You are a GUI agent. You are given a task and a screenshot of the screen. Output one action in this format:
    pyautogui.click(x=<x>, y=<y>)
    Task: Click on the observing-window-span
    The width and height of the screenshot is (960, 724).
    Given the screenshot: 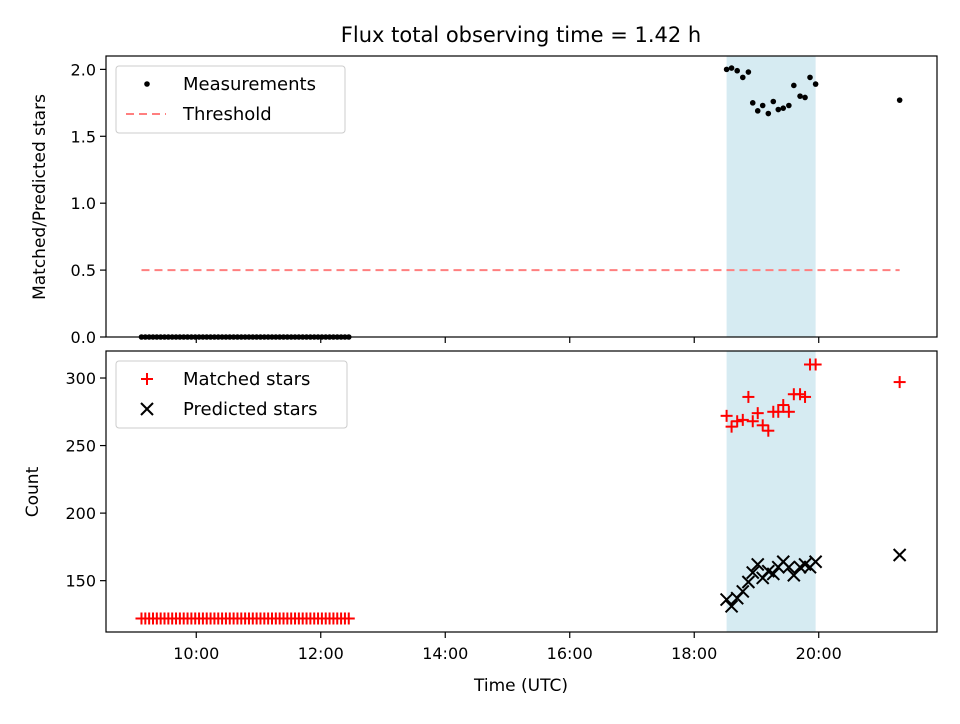 What is the action you would take?
    pyautogui.click(x=771, y=196)
    